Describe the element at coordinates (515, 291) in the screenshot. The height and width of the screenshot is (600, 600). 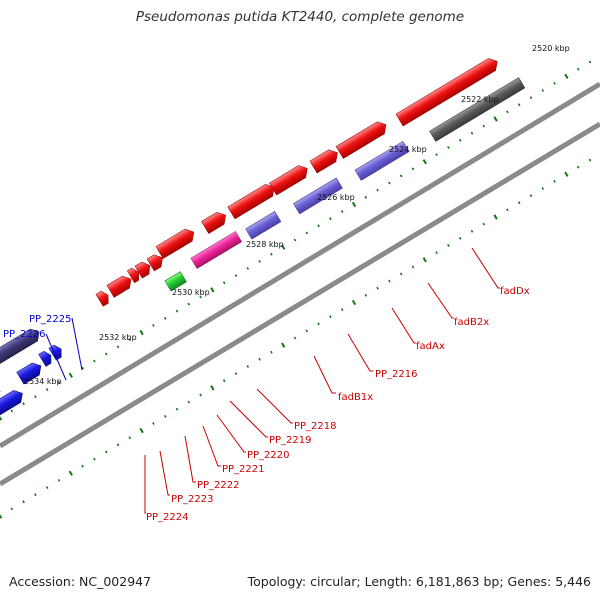
I see `gene-label: fadDx` at that location.